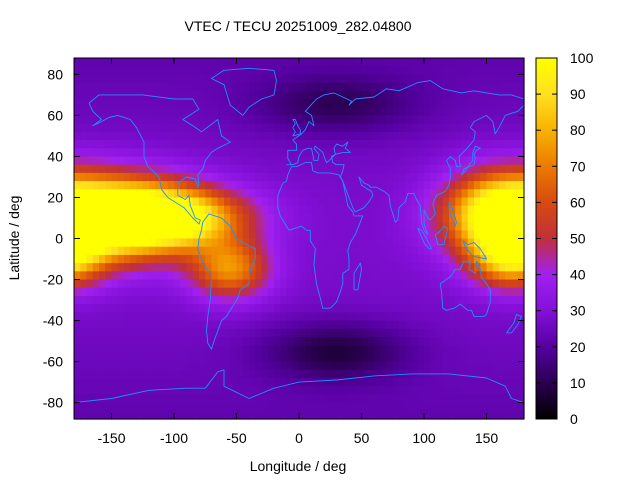 The width and height of the screenshot is (640, 485). Describe the element at coordinates (299, 438) in the screenshot. I see `x-tick-label: 0` at that location.